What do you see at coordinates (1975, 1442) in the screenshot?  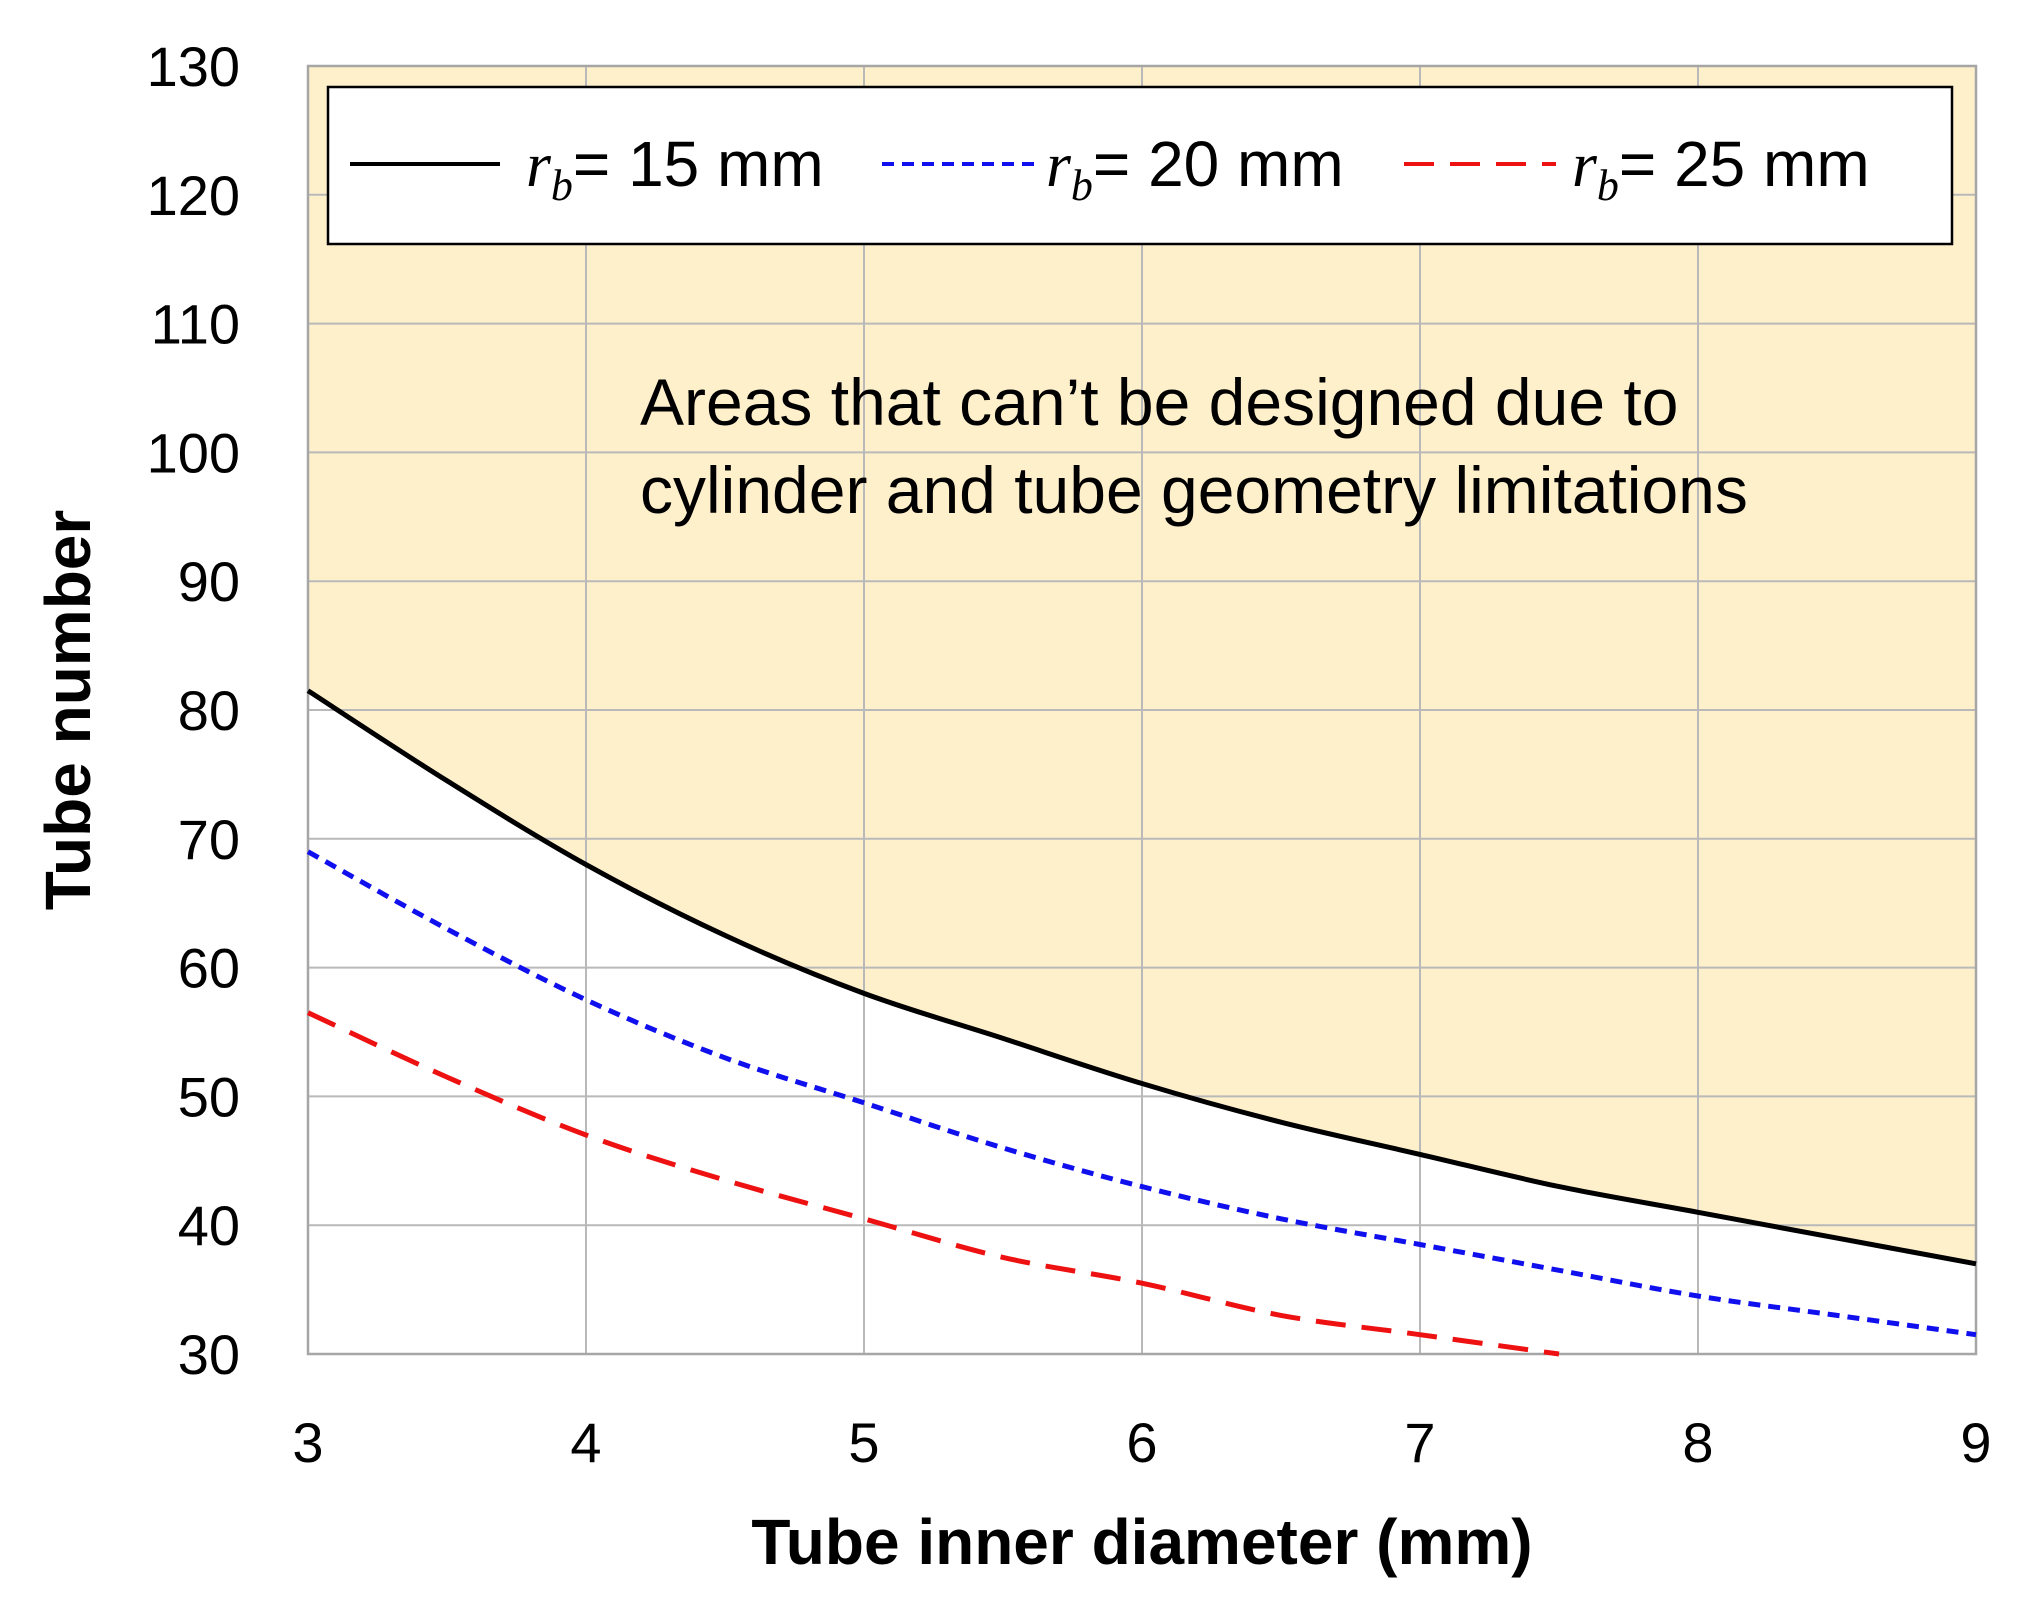 I see `x-tick-label: 9` at bounding box center [1975, 1442].